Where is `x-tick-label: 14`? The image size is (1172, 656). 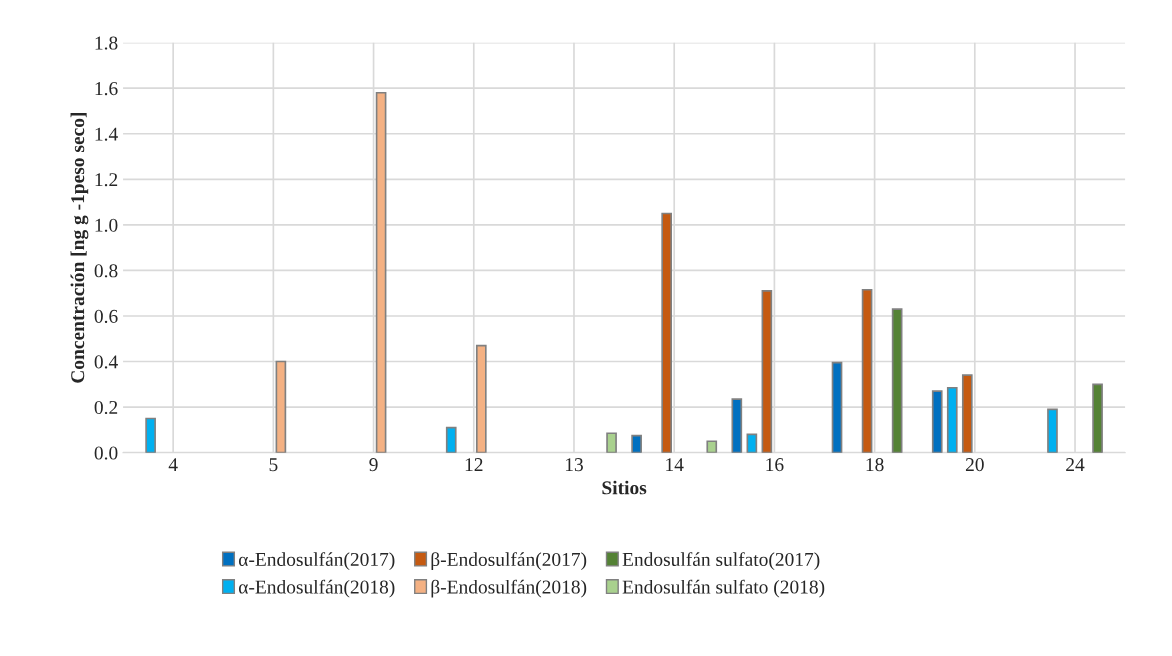 x-tick-label: 14 is located at coordinates (675, 464).